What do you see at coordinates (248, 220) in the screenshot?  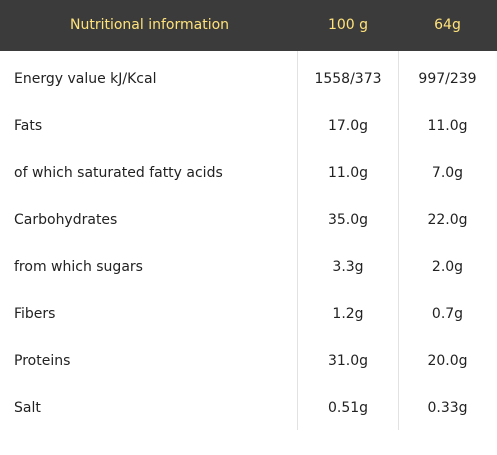 I see `table-row: Carbohydrates 35.0g 22.0g` at bounding box center [248, 220].